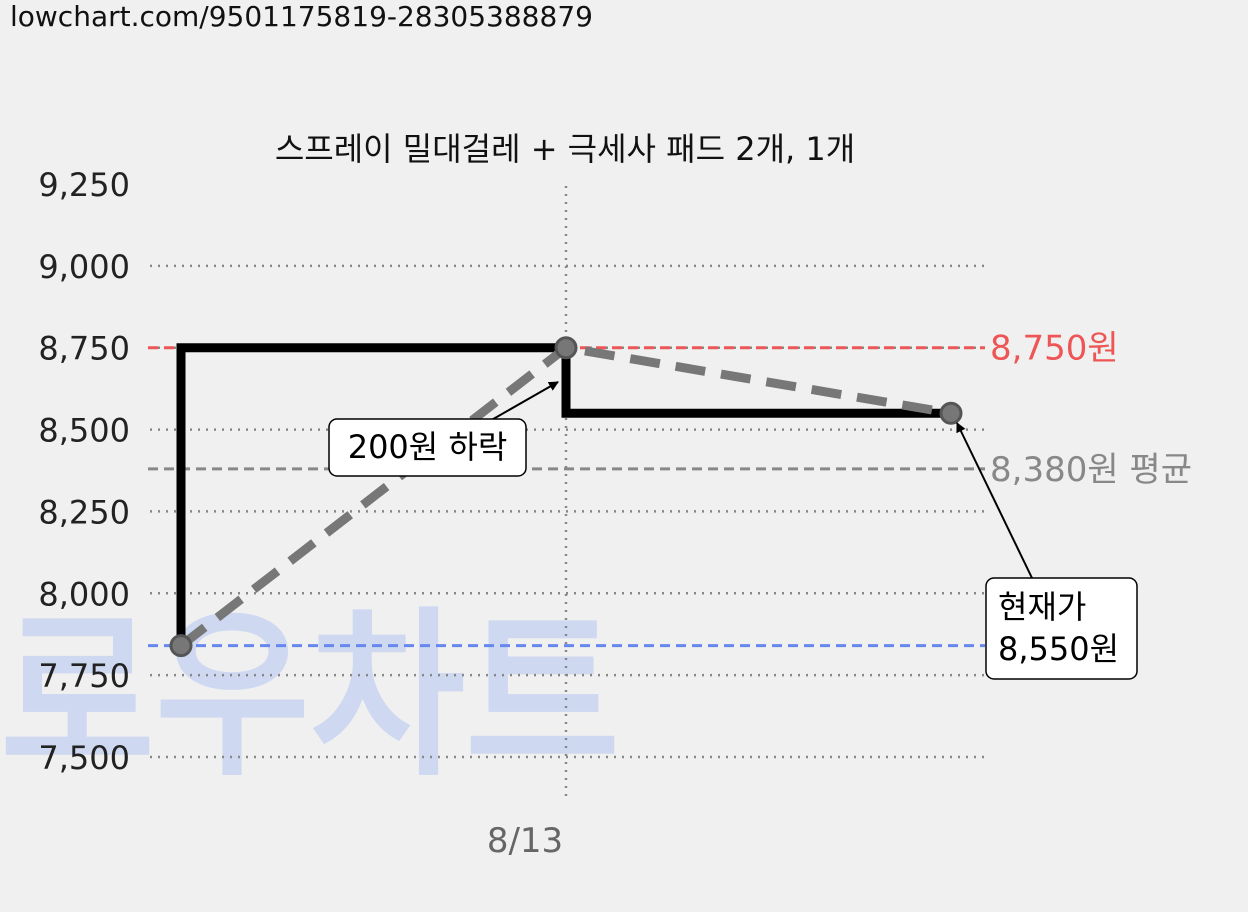 Image resolution: width=1248 pixels, height=912 pixels. Describe the element at coordinates (84, 594) in the screenshot. I see `y-tick-label: 8,000` at that location.